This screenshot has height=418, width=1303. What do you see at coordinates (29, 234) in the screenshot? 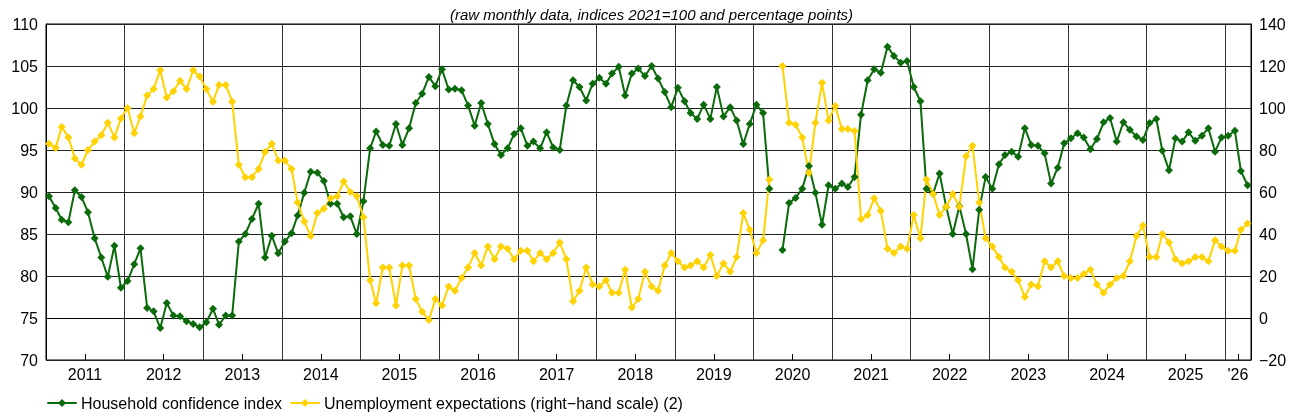
I see `y-tick-label: 85` at bounding box center [29, 234].